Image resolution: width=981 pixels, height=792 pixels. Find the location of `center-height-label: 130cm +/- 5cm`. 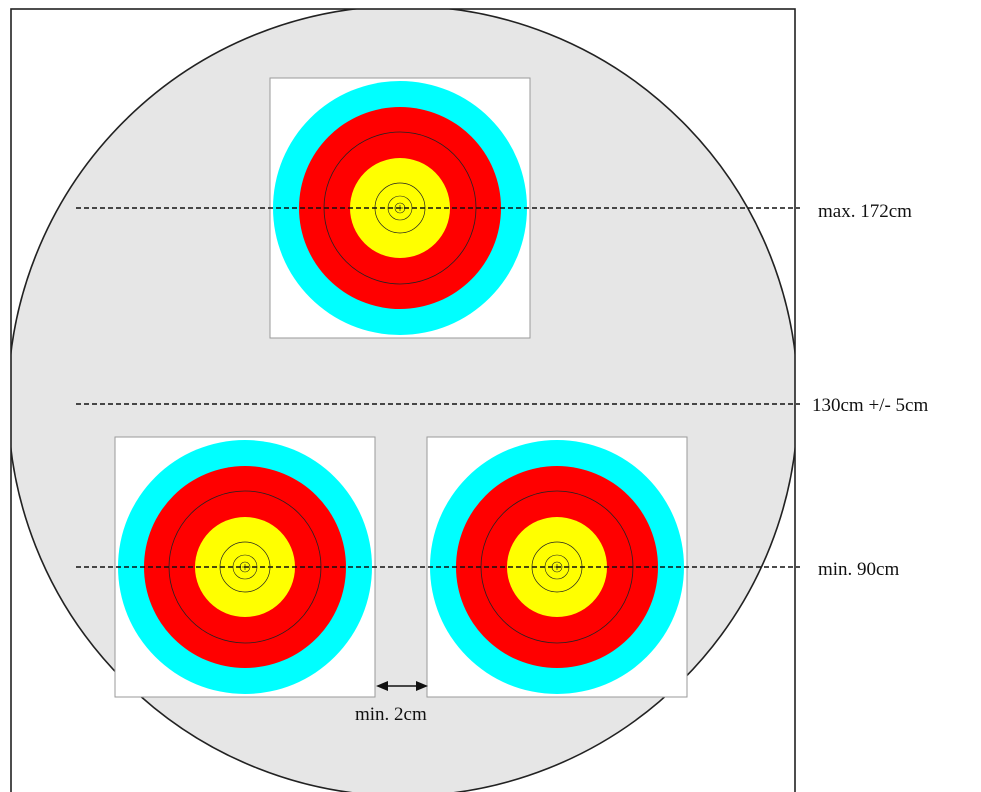

center-height-label: 130cm +/- 5cm is located at coordinates (870, 405).